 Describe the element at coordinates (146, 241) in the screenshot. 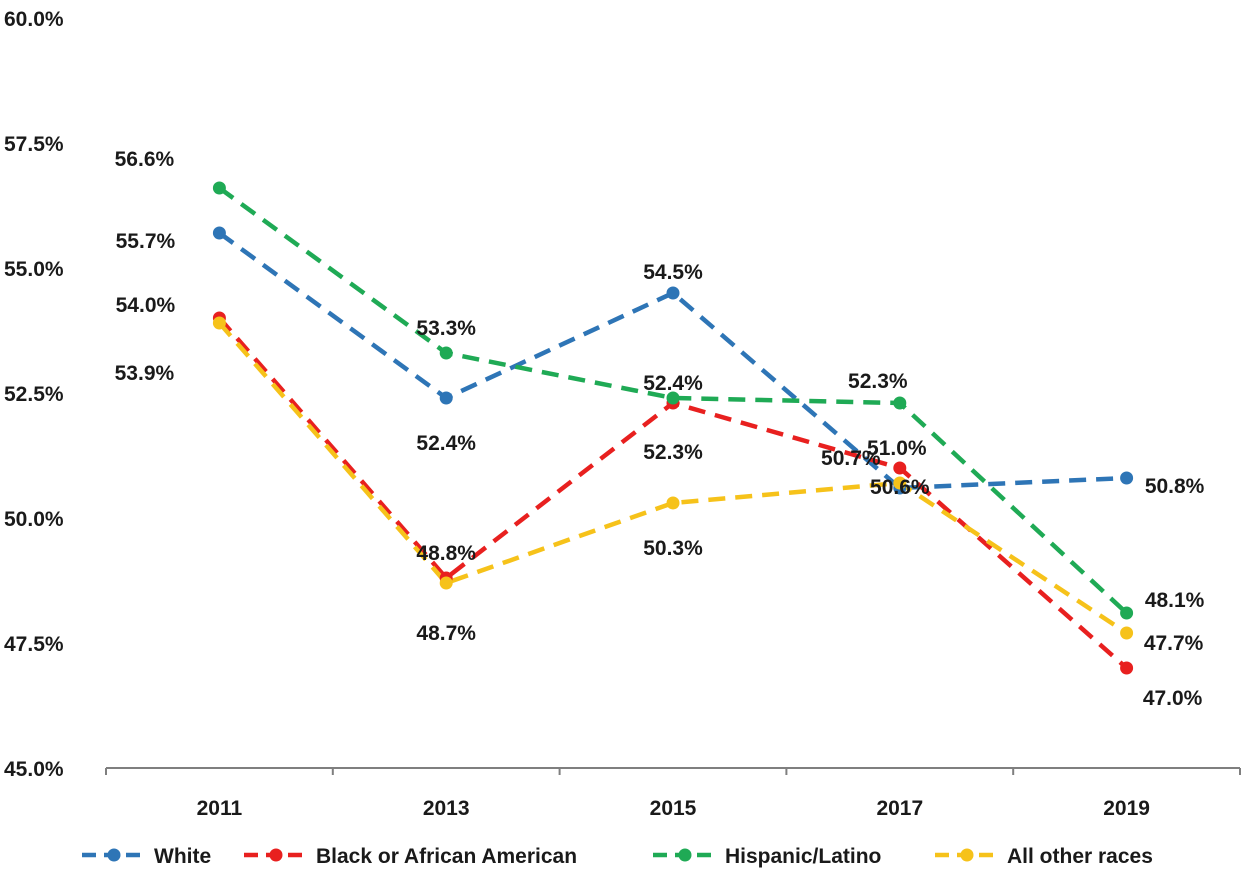

I see `data-label: 55.7%` at that location.